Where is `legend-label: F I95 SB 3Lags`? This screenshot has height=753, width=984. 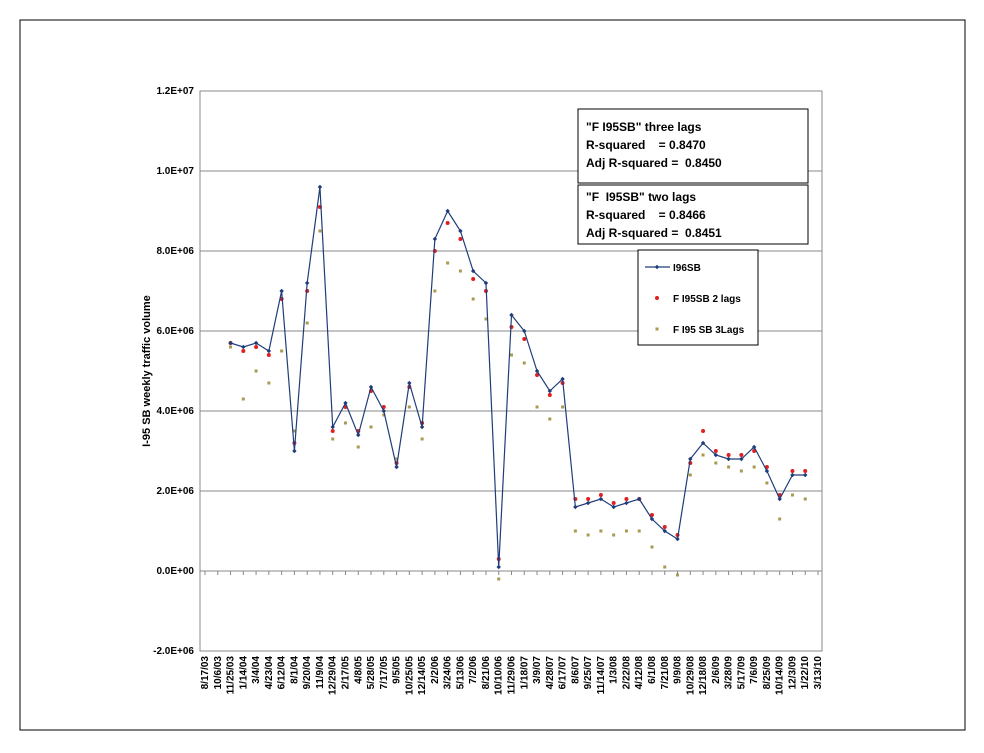
legend-label: F I95 SB 3Lags is located at coordinates (709, 330).